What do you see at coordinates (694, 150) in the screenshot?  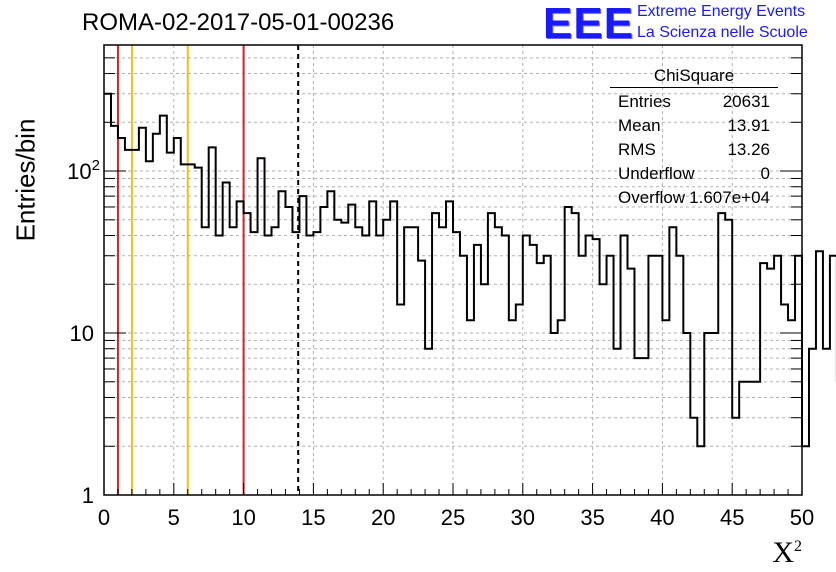 I see `stats-row-rms: RMS 13.26` at bounding box center [694, 150].